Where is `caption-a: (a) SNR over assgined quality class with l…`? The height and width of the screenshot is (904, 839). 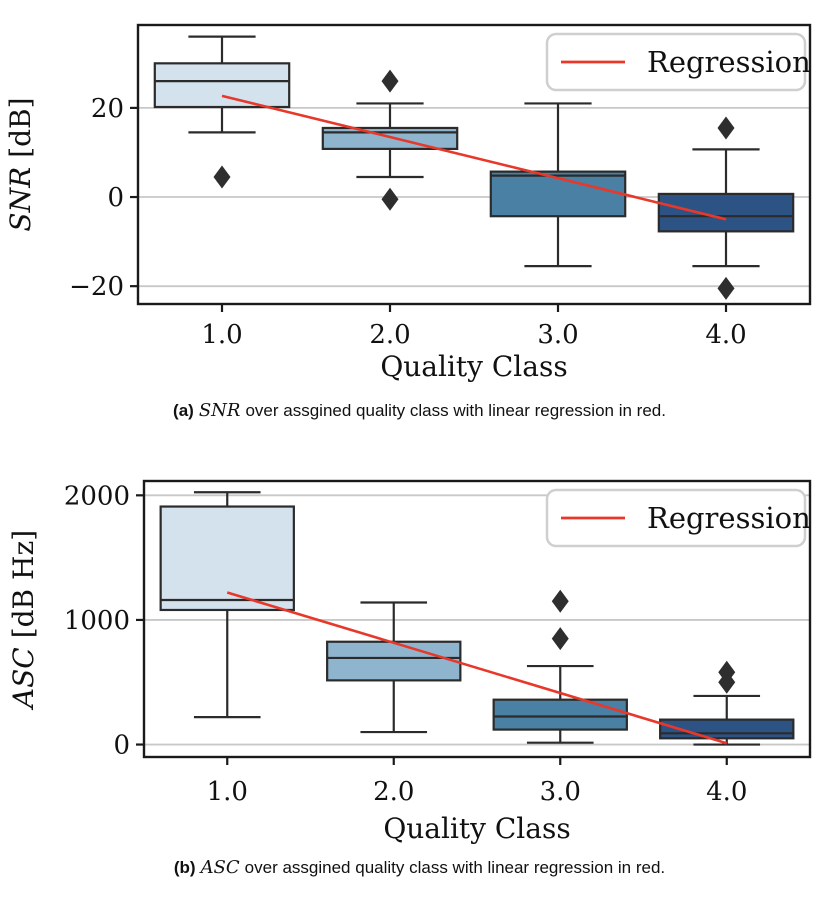 caption-a: (a) SNR over assgined quality class with l… is located at coordinates (419, 422).